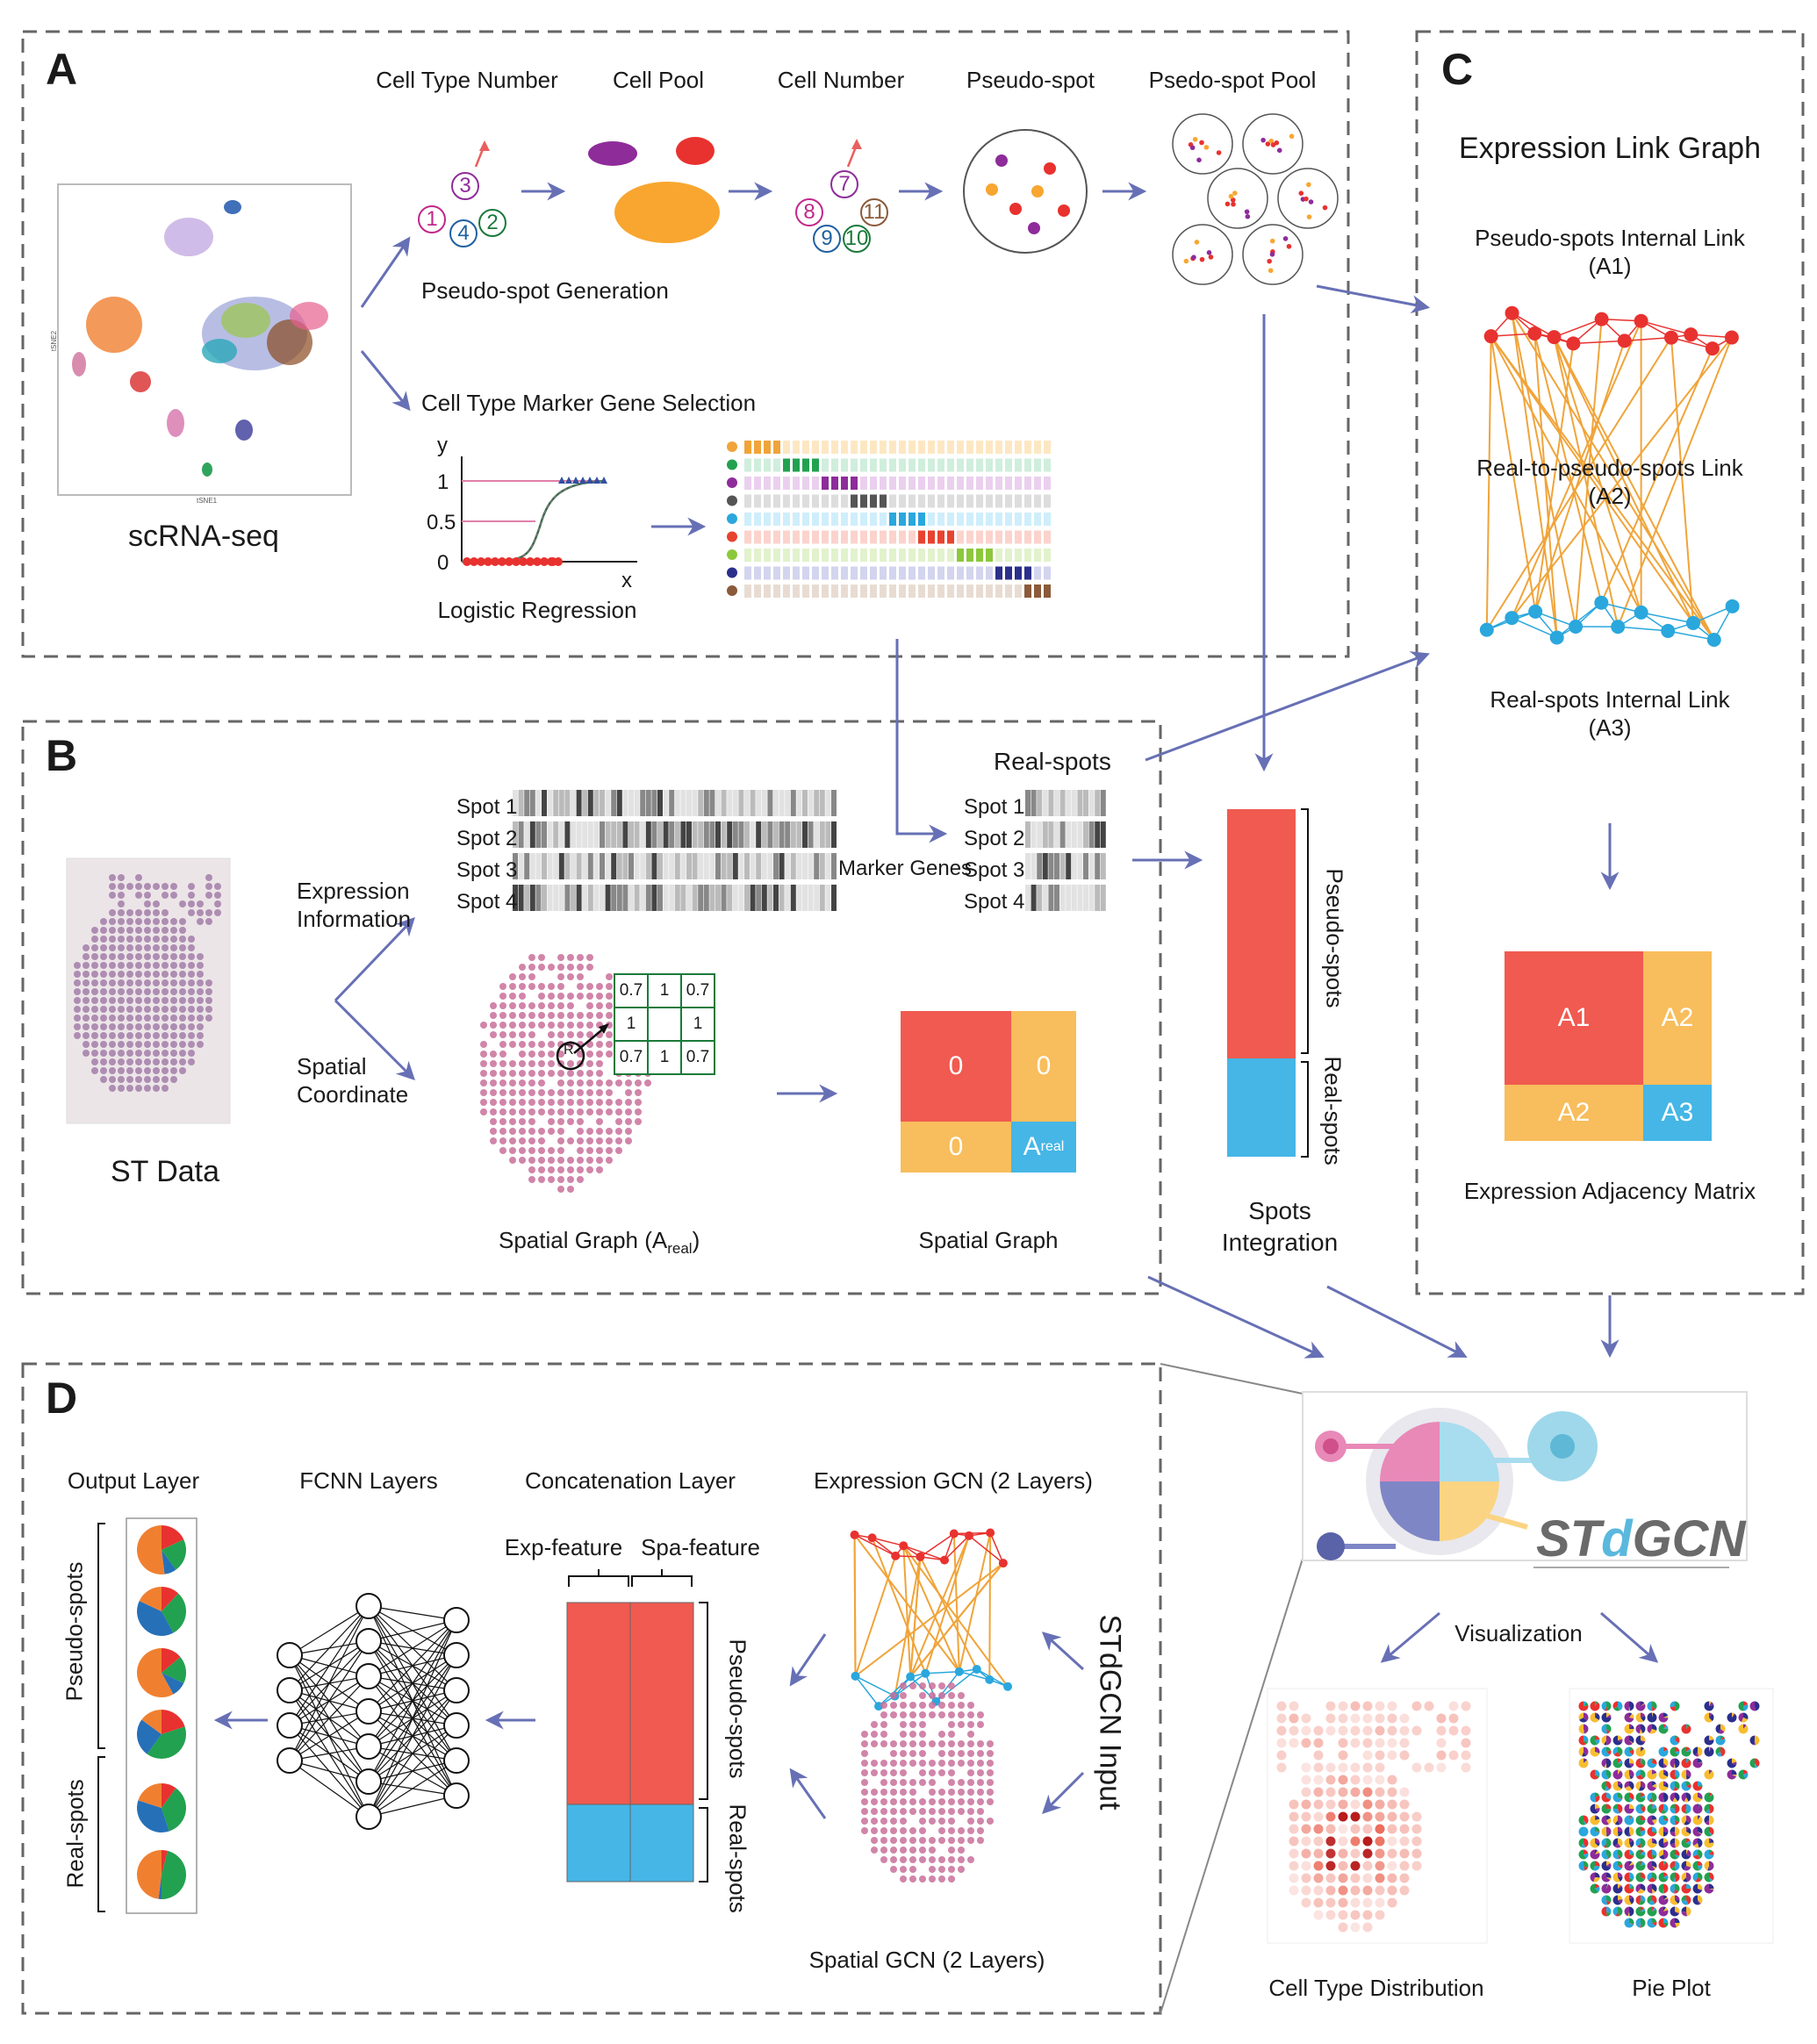 This screenshot has width=1817, height=2044. What do you see at coordinates (1601, 602) in the screenshot?
I see `real-node` at bounding box center [1601, 602].